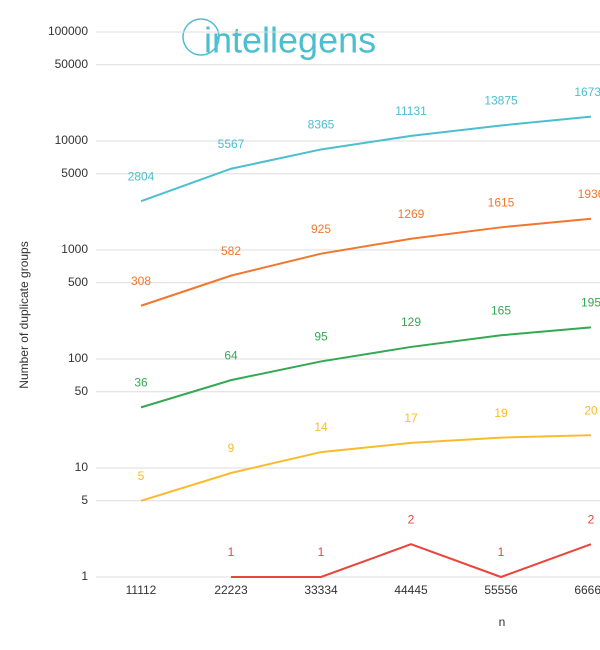 The width and height of the screenshot is (600, 650). What do you see at coordinates (411, 590) in the screenshot?
I see `x-tick-label: 44445` at bounding box center [411, 590].